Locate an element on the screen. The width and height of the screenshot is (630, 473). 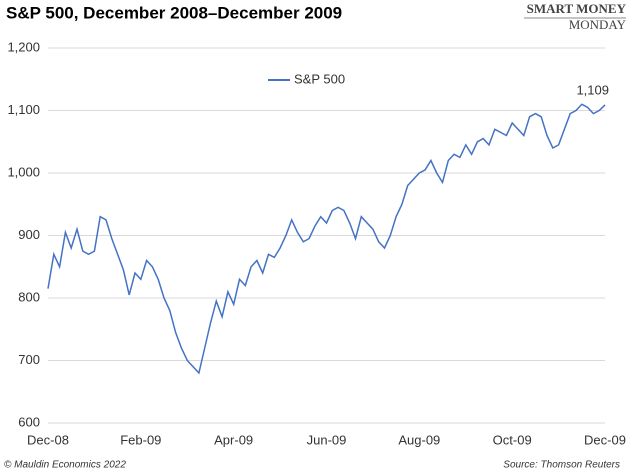
end-label: 1,109 is located at coordinates (592, 89).